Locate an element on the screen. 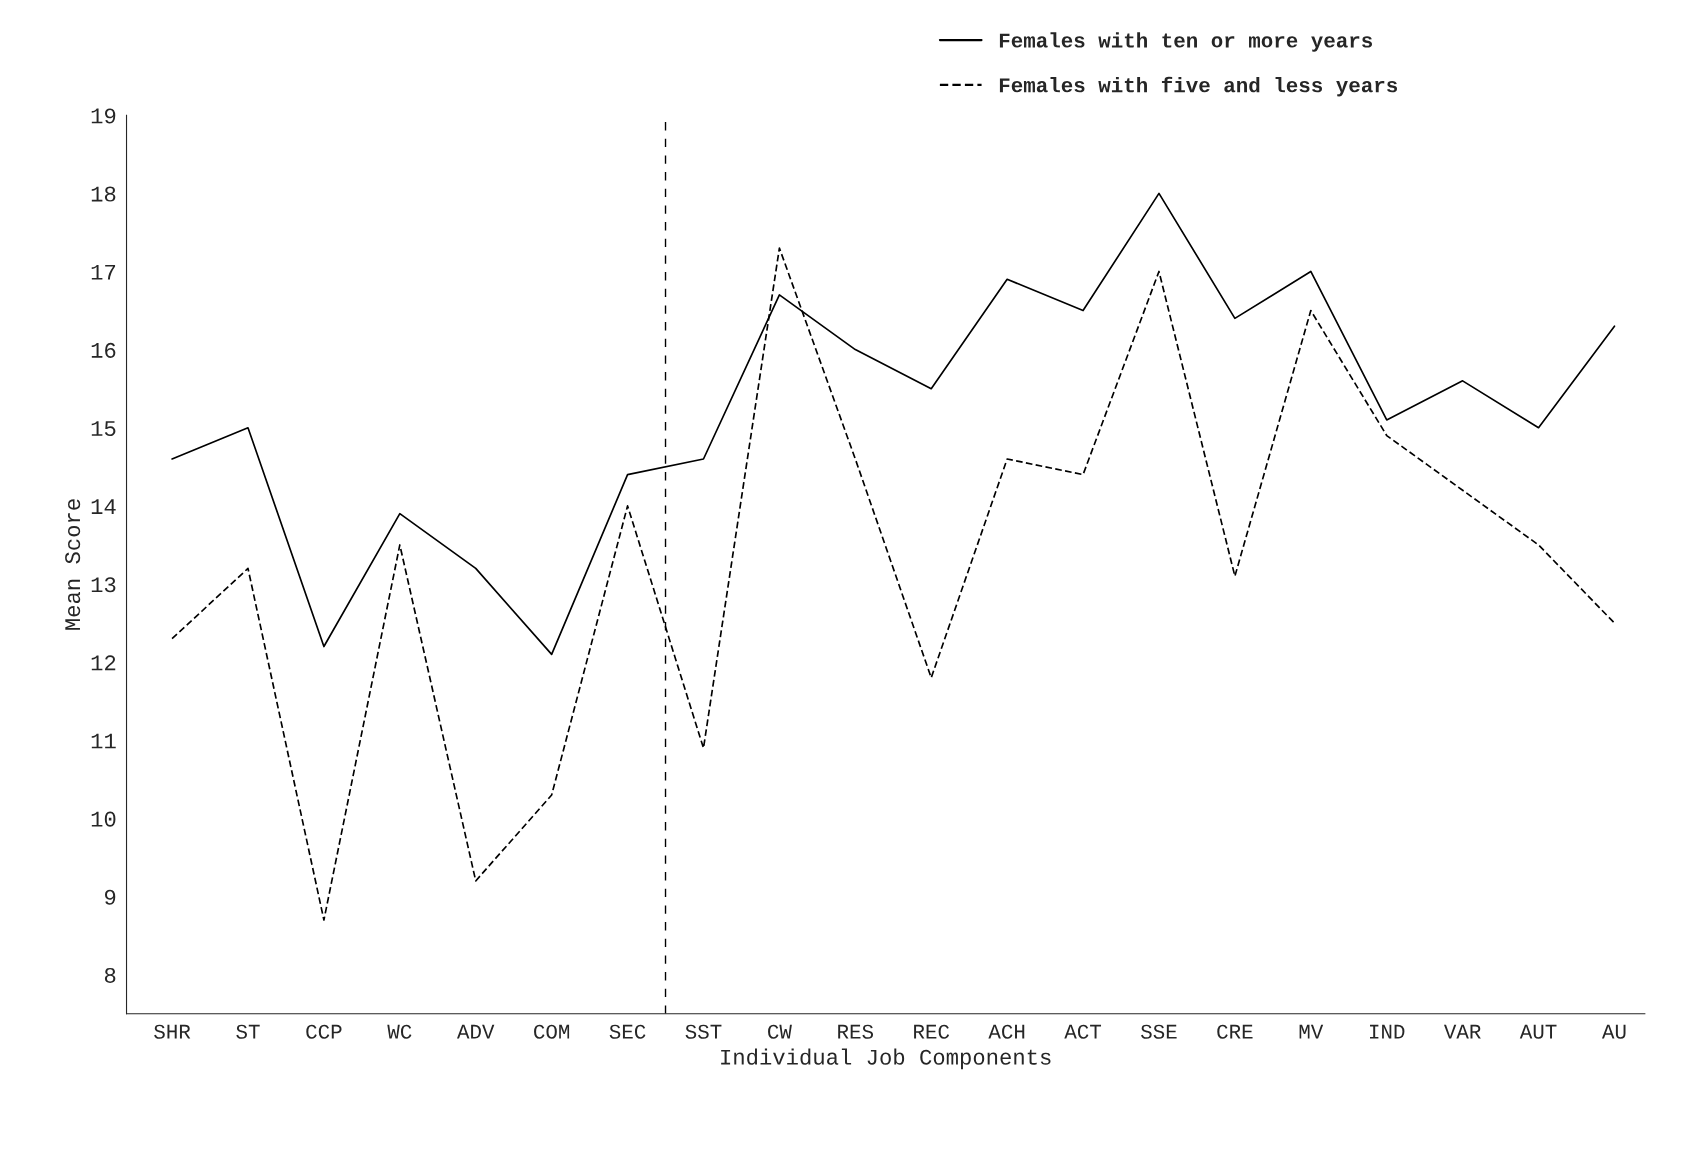  y-tick-label: 9 is located at coordinates (110, 897).